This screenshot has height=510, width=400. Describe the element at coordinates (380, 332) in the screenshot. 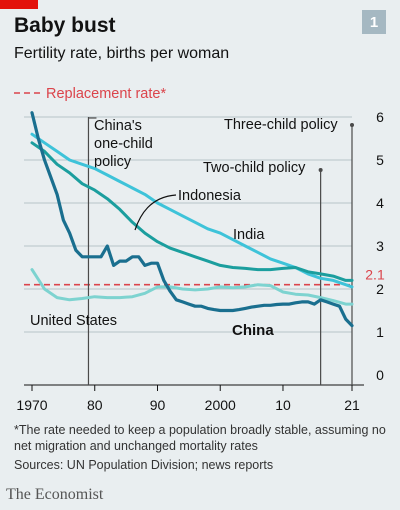

I see `y-tick-label: 1` at that location.